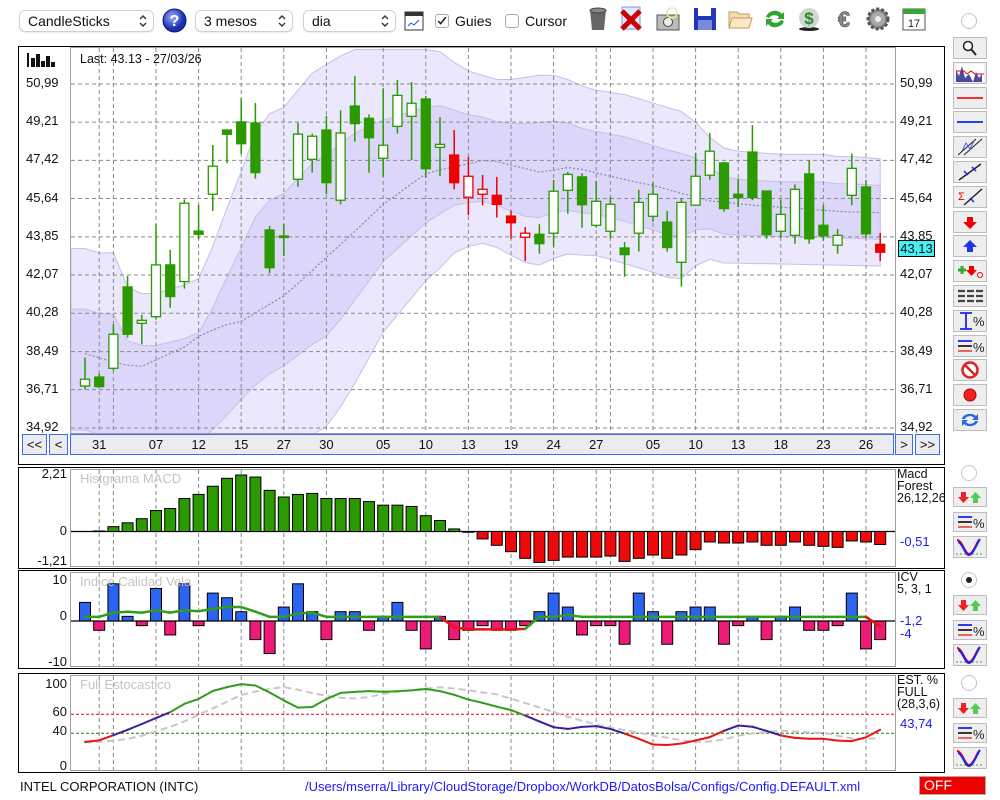 This screenshot has width=1000, height=800. What do you see at coordinates (809, 19) in the screenshot?
I see `dollar-cycle-icon: $` at bounding box center [809, 19].